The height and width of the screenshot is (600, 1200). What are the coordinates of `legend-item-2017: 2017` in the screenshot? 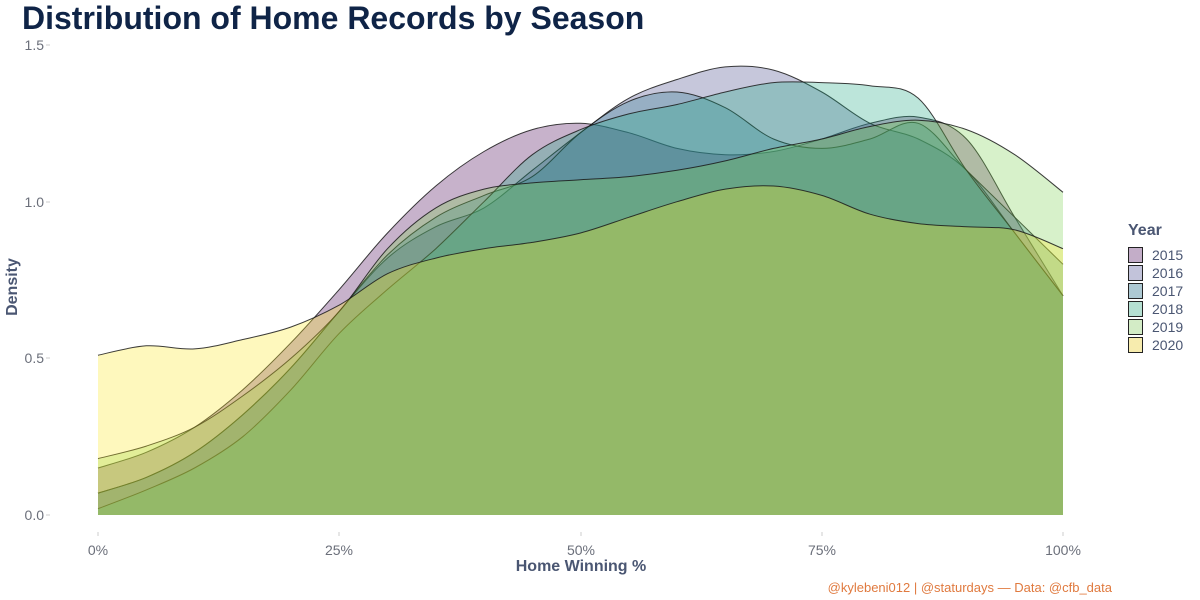 It's located at (1155, 291).